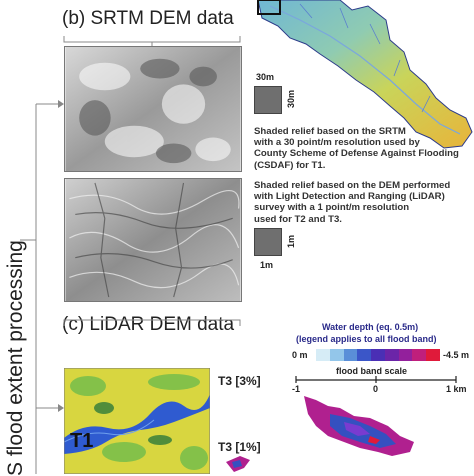 This screenshot has height=476, width=474. Describe the element at coordinates (239, 447) in the screenshot. I see `t3-1-label: T3 [1%]` at that location.